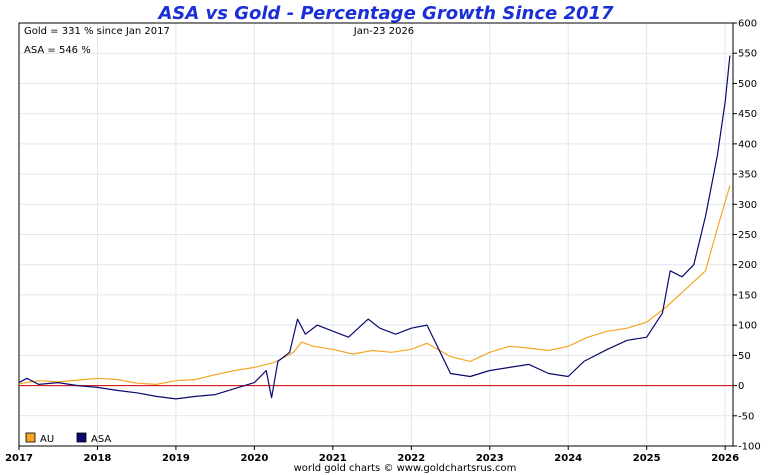 The image size is (772, 475). I want to click on x-tick-label: 2023, so click(490, 458).